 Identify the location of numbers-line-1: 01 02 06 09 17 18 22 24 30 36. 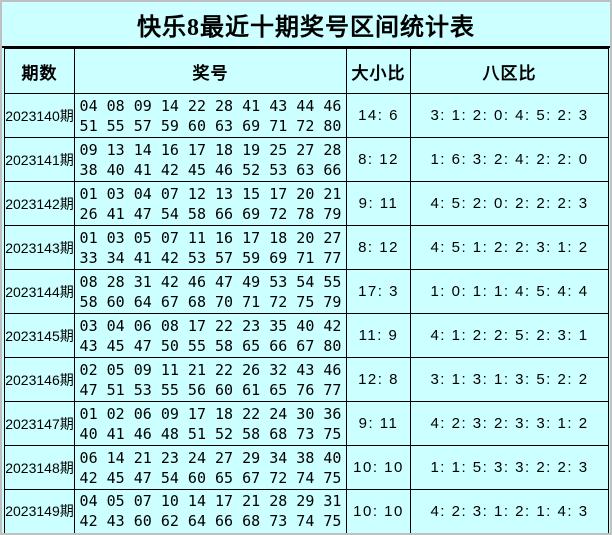
(210, 413).